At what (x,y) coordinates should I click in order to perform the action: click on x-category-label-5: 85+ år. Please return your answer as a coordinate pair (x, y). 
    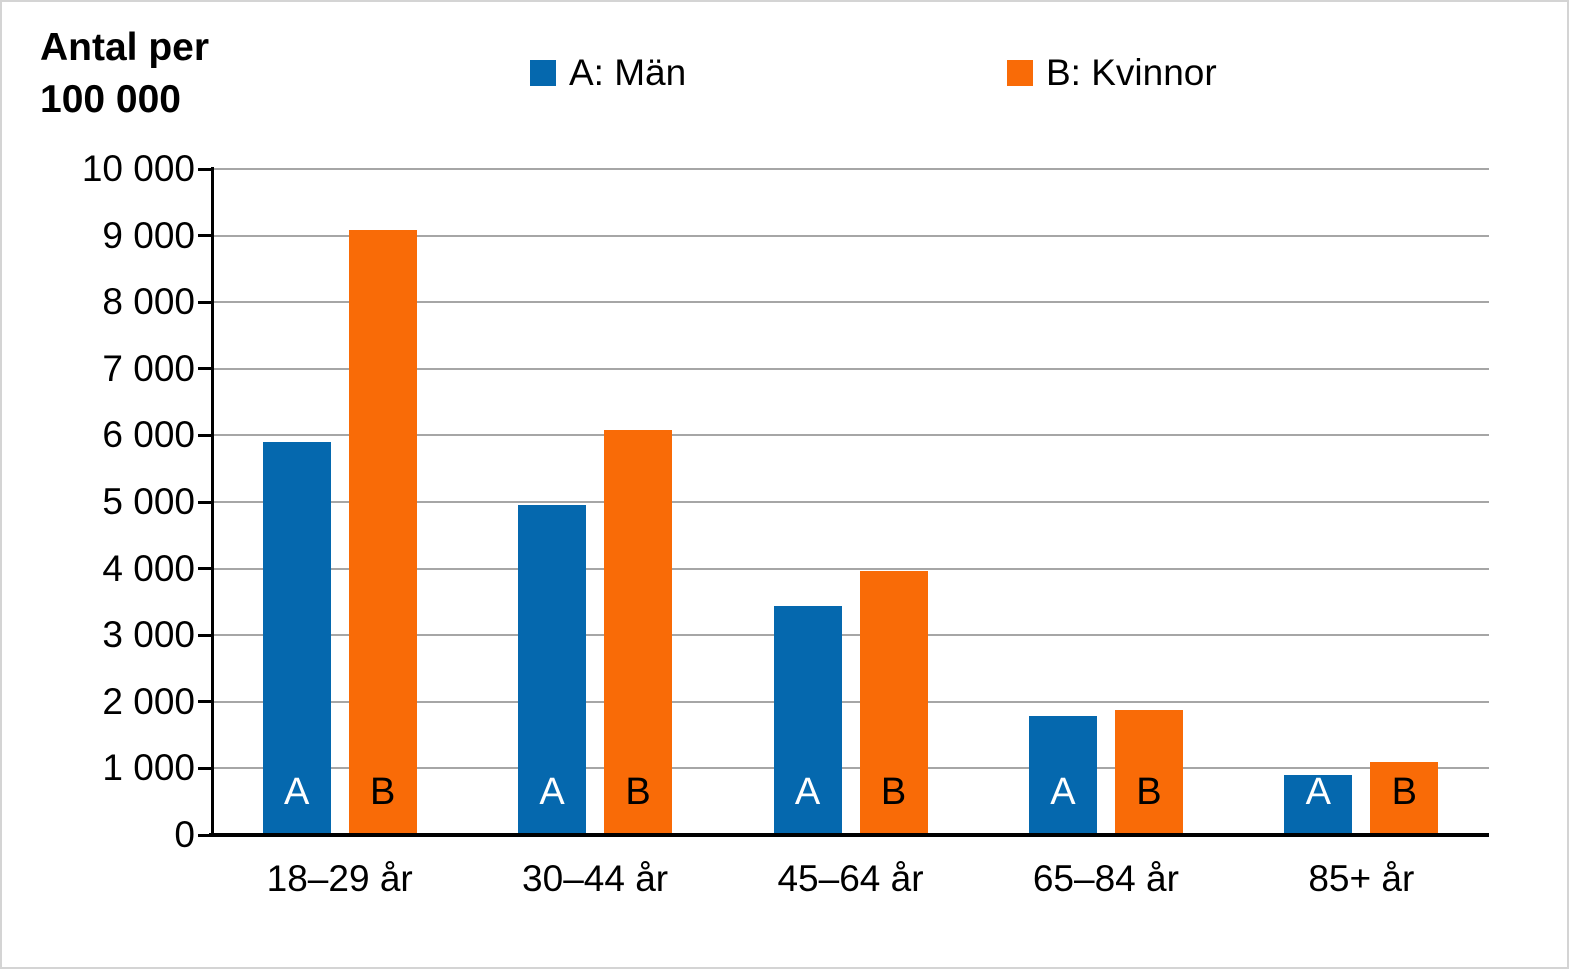
    Looking at the image, I should click on (1361, 878).